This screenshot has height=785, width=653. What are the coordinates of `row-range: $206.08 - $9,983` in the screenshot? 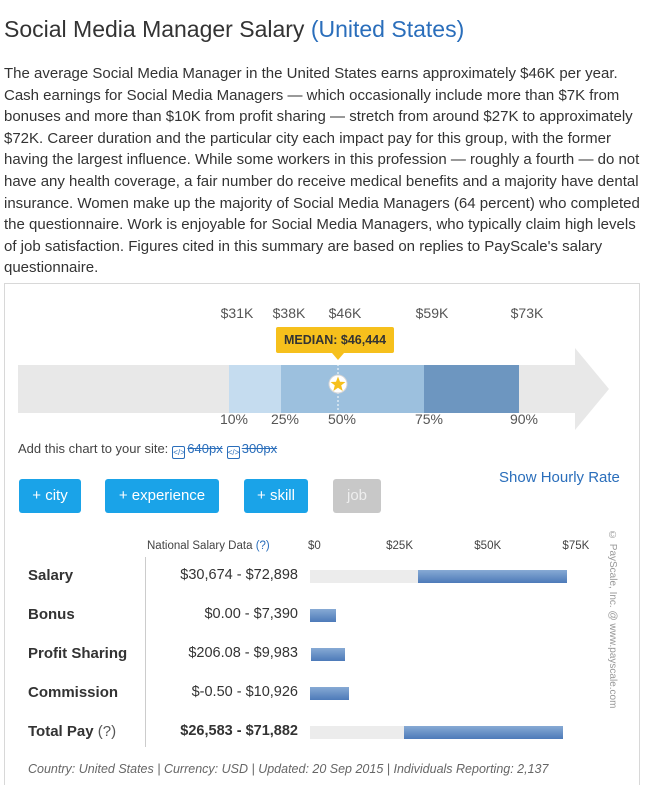 It's located at (243, 653).